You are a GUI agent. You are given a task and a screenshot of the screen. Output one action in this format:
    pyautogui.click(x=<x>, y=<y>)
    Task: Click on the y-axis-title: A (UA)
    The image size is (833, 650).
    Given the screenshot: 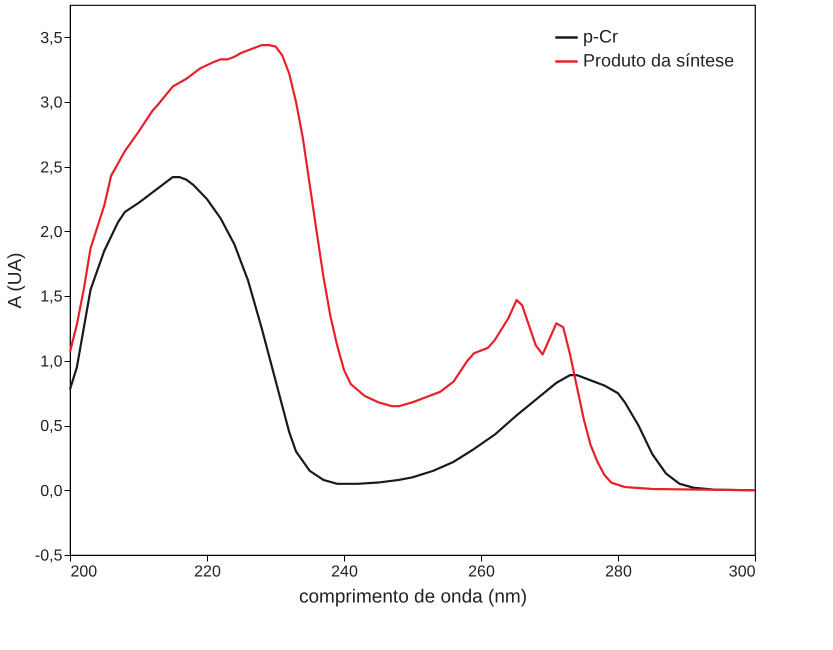 What is the action you would take?
    pyautogui.click(x=15, y=280)
    